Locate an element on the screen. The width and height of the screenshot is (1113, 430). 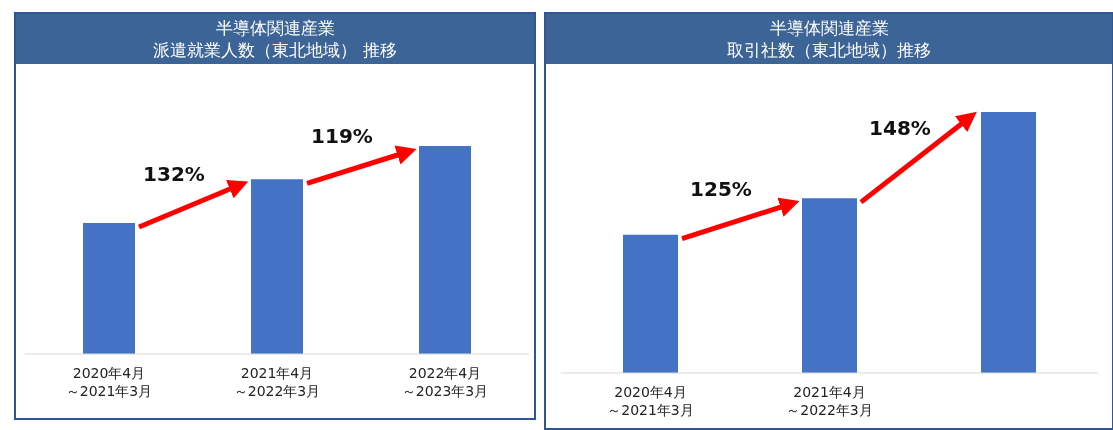
chart-subtitle: 派遣就業人数（東北地域） 推移 is located at coordinates (275, 50).